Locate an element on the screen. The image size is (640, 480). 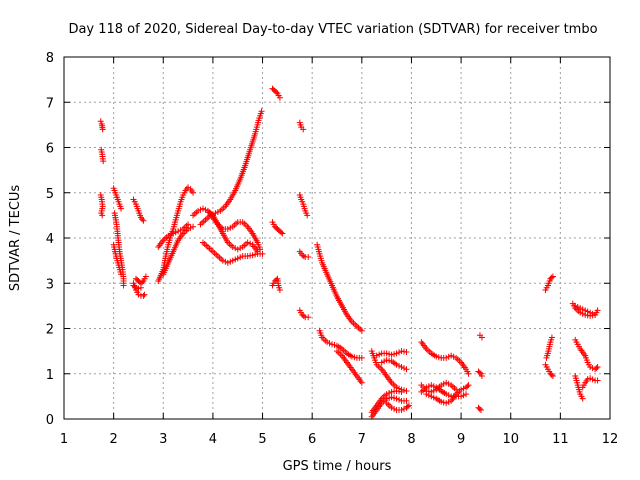
y-tick-label: 4 is located at coordinates (50, 239).